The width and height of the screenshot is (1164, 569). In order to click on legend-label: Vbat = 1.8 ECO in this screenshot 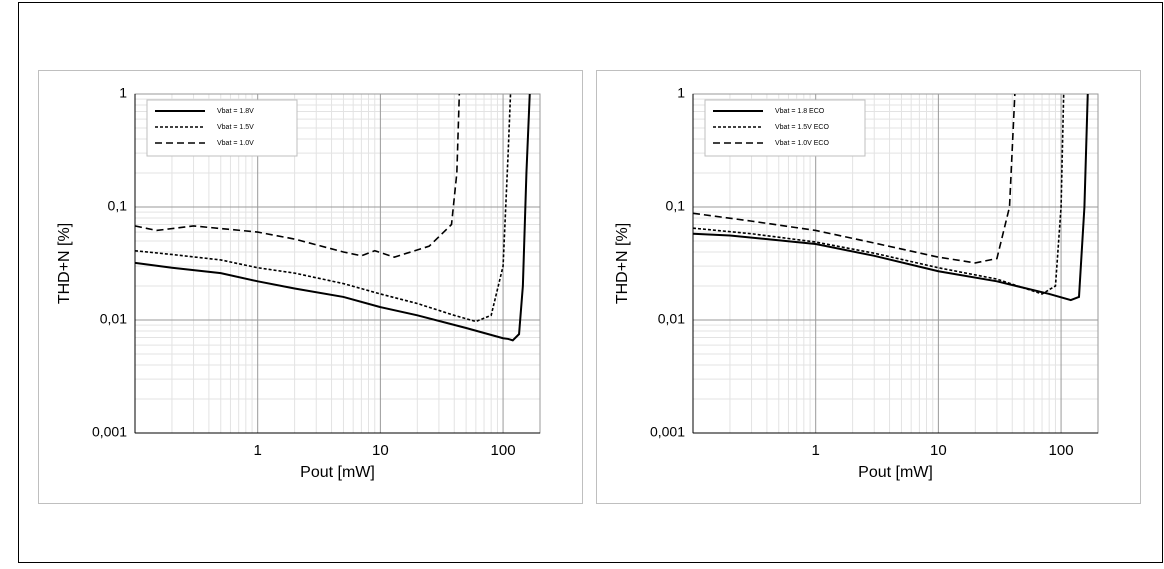, I will do `click(800, 111)`.